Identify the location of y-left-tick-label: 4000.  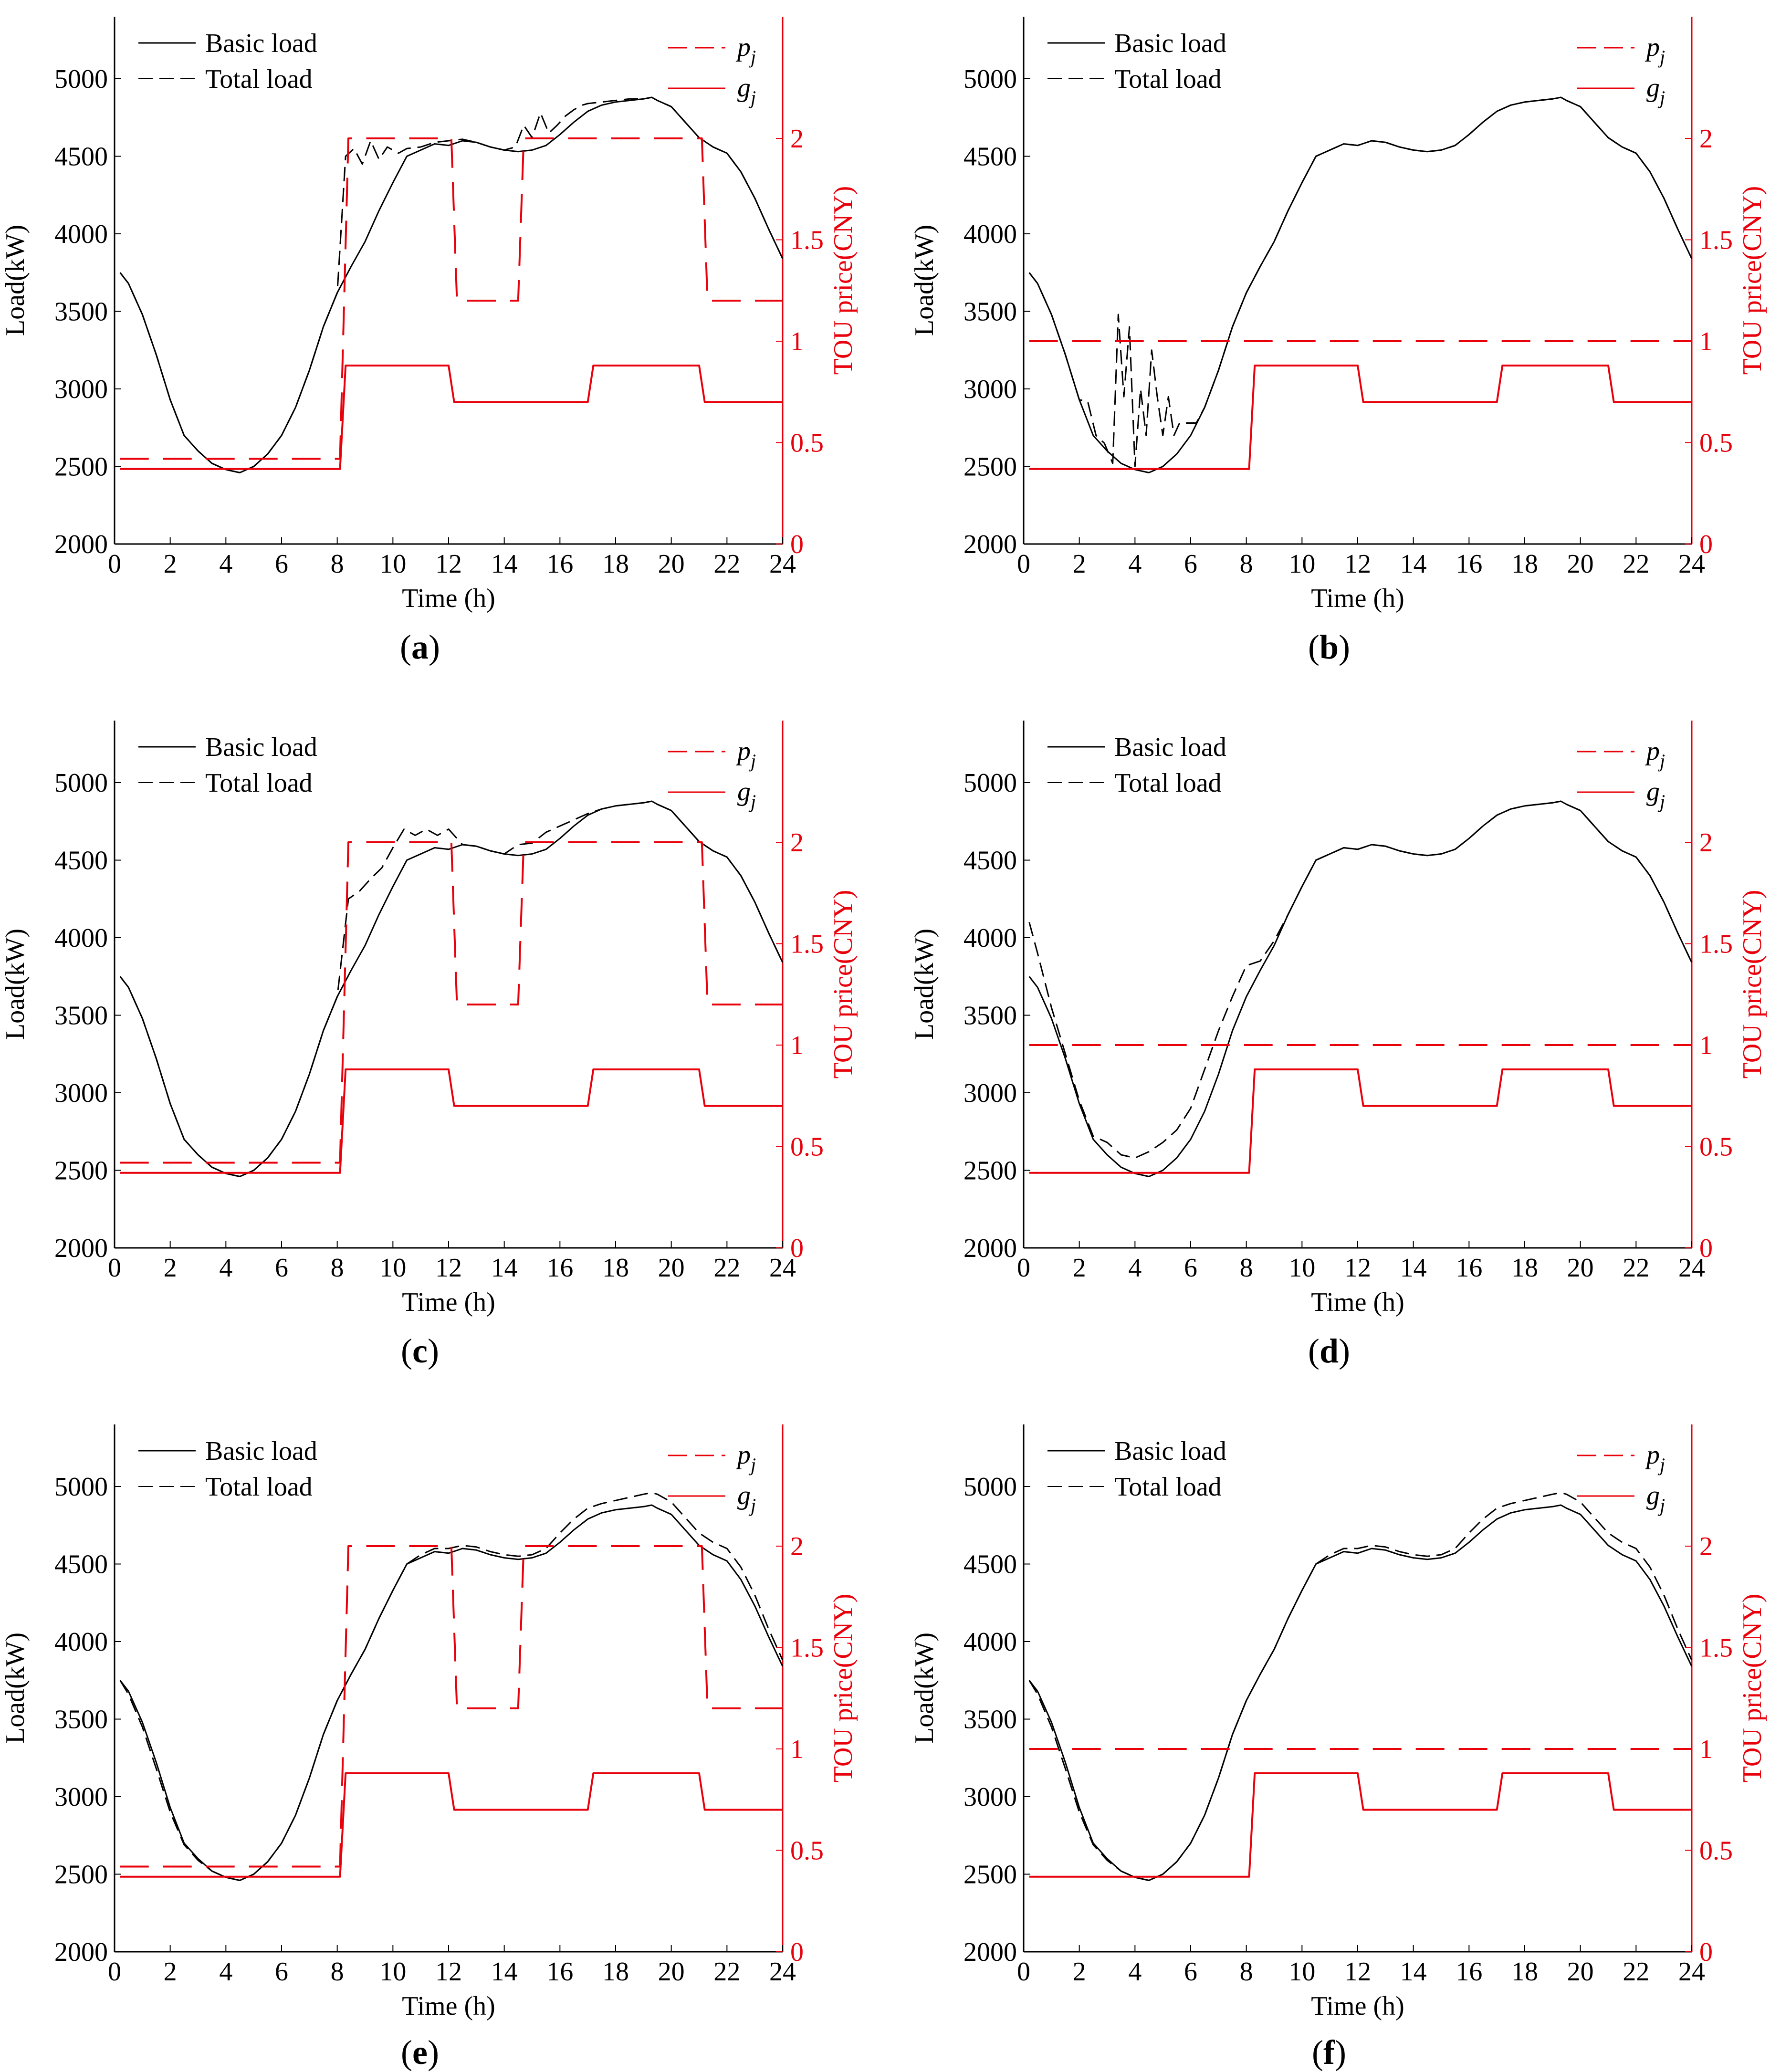
(81, 234).